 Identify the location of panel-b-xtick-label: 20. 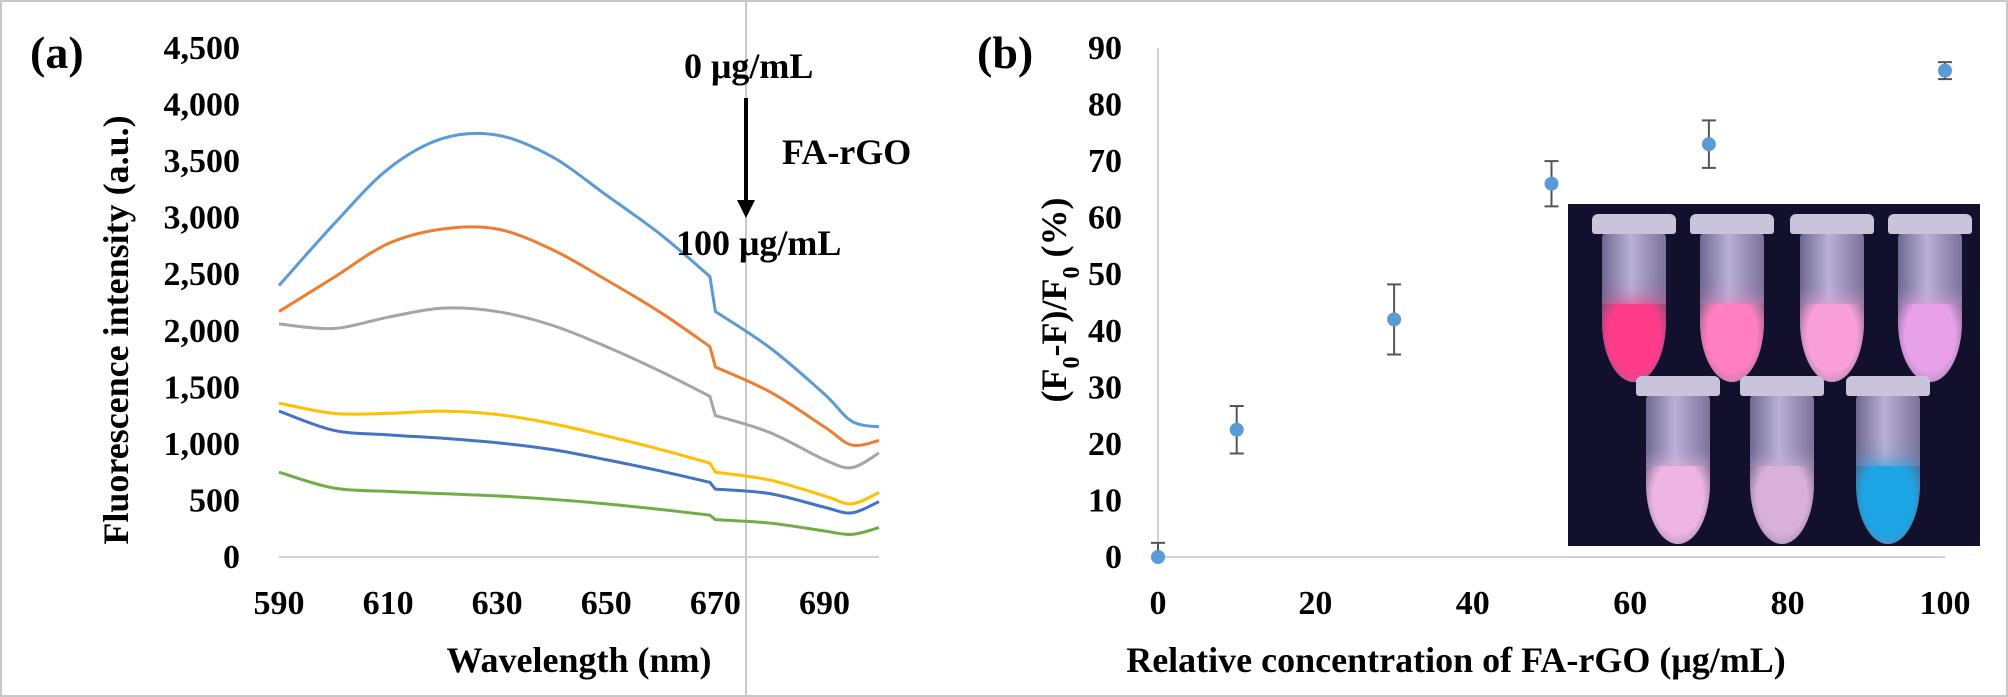
(1315, 603).